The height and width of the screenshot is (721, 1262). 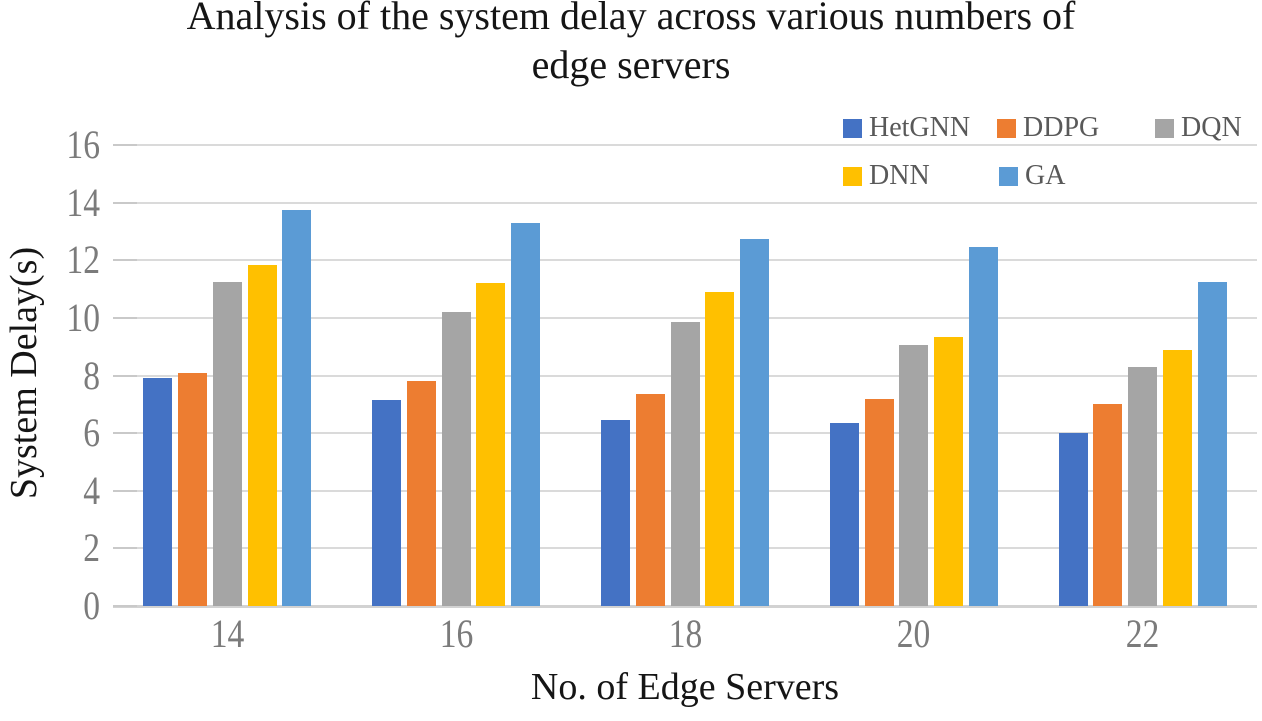 What do you see at coordinates (456, 633) in the screenshot?
I see `x-tick-label-16: 16` at bounding box center [456, 633].